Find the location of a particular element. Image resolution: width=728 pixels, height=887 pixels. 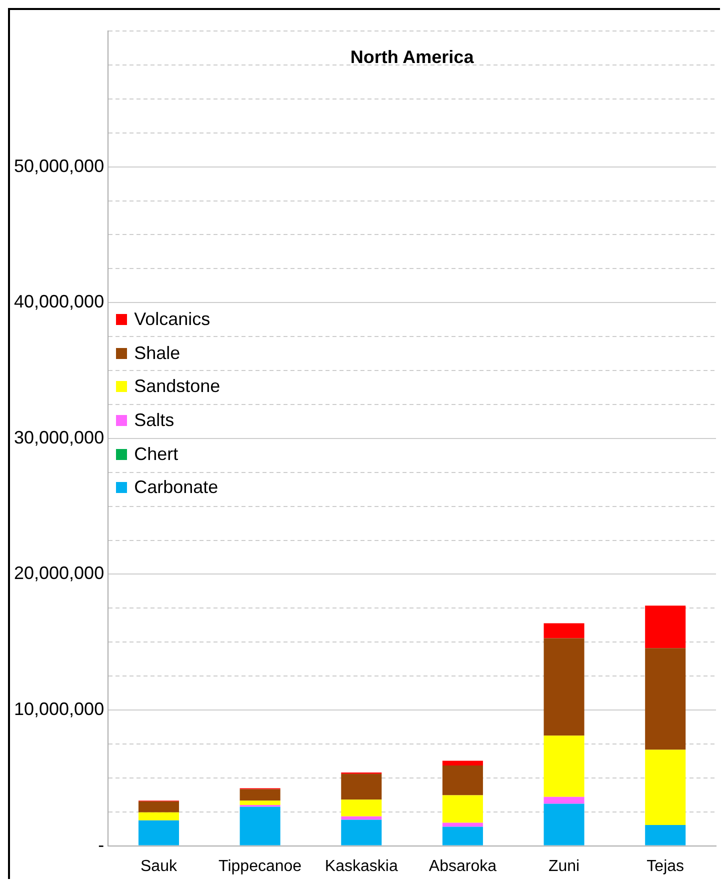

x-tick-label: Sauk is located at coordinates (159, 866).